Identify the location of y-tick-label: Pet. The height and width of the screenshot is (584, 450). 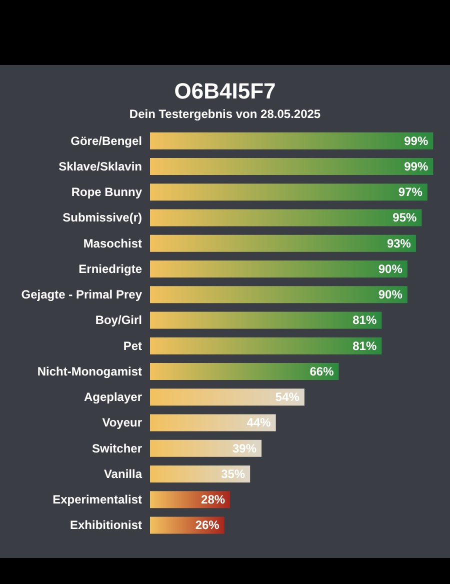
(132, 345).